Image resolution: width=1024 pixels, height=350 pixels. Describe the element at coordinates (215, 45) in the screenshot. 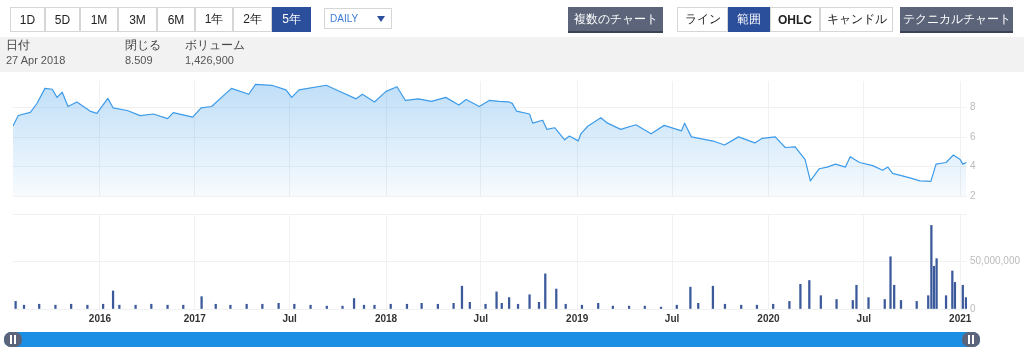

I see `text: ボリューム` at that location.